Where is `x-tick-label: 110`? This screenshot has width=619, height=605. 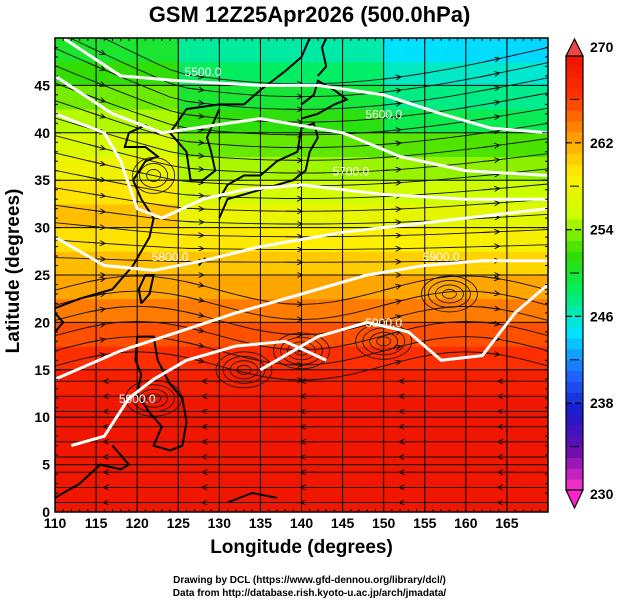 x-tick-label: 110 is located at coordinates (55, 523).